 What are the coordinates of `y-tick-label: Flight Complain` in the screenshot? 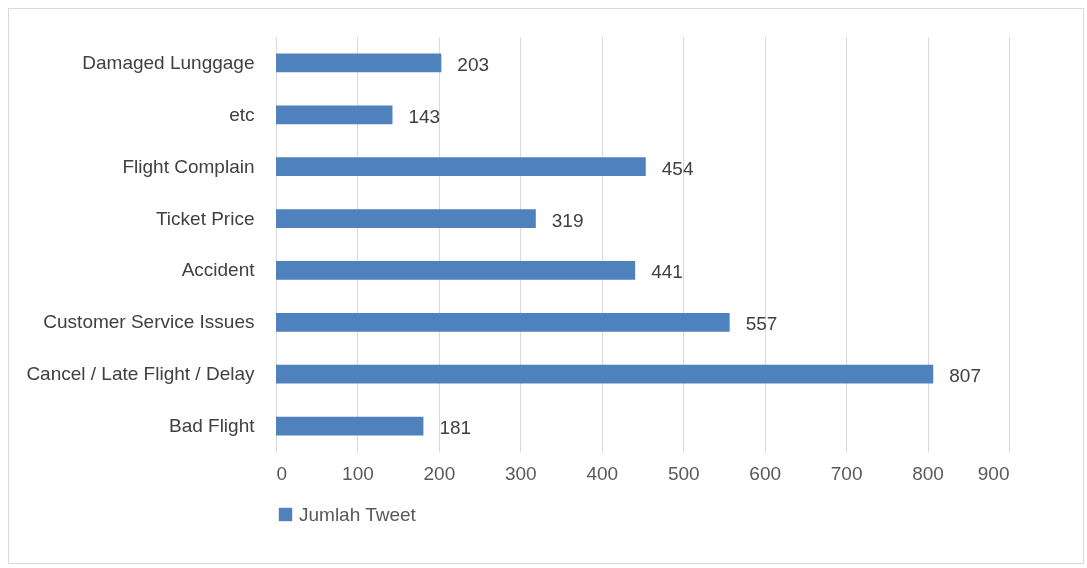 It's located at (188, 166).